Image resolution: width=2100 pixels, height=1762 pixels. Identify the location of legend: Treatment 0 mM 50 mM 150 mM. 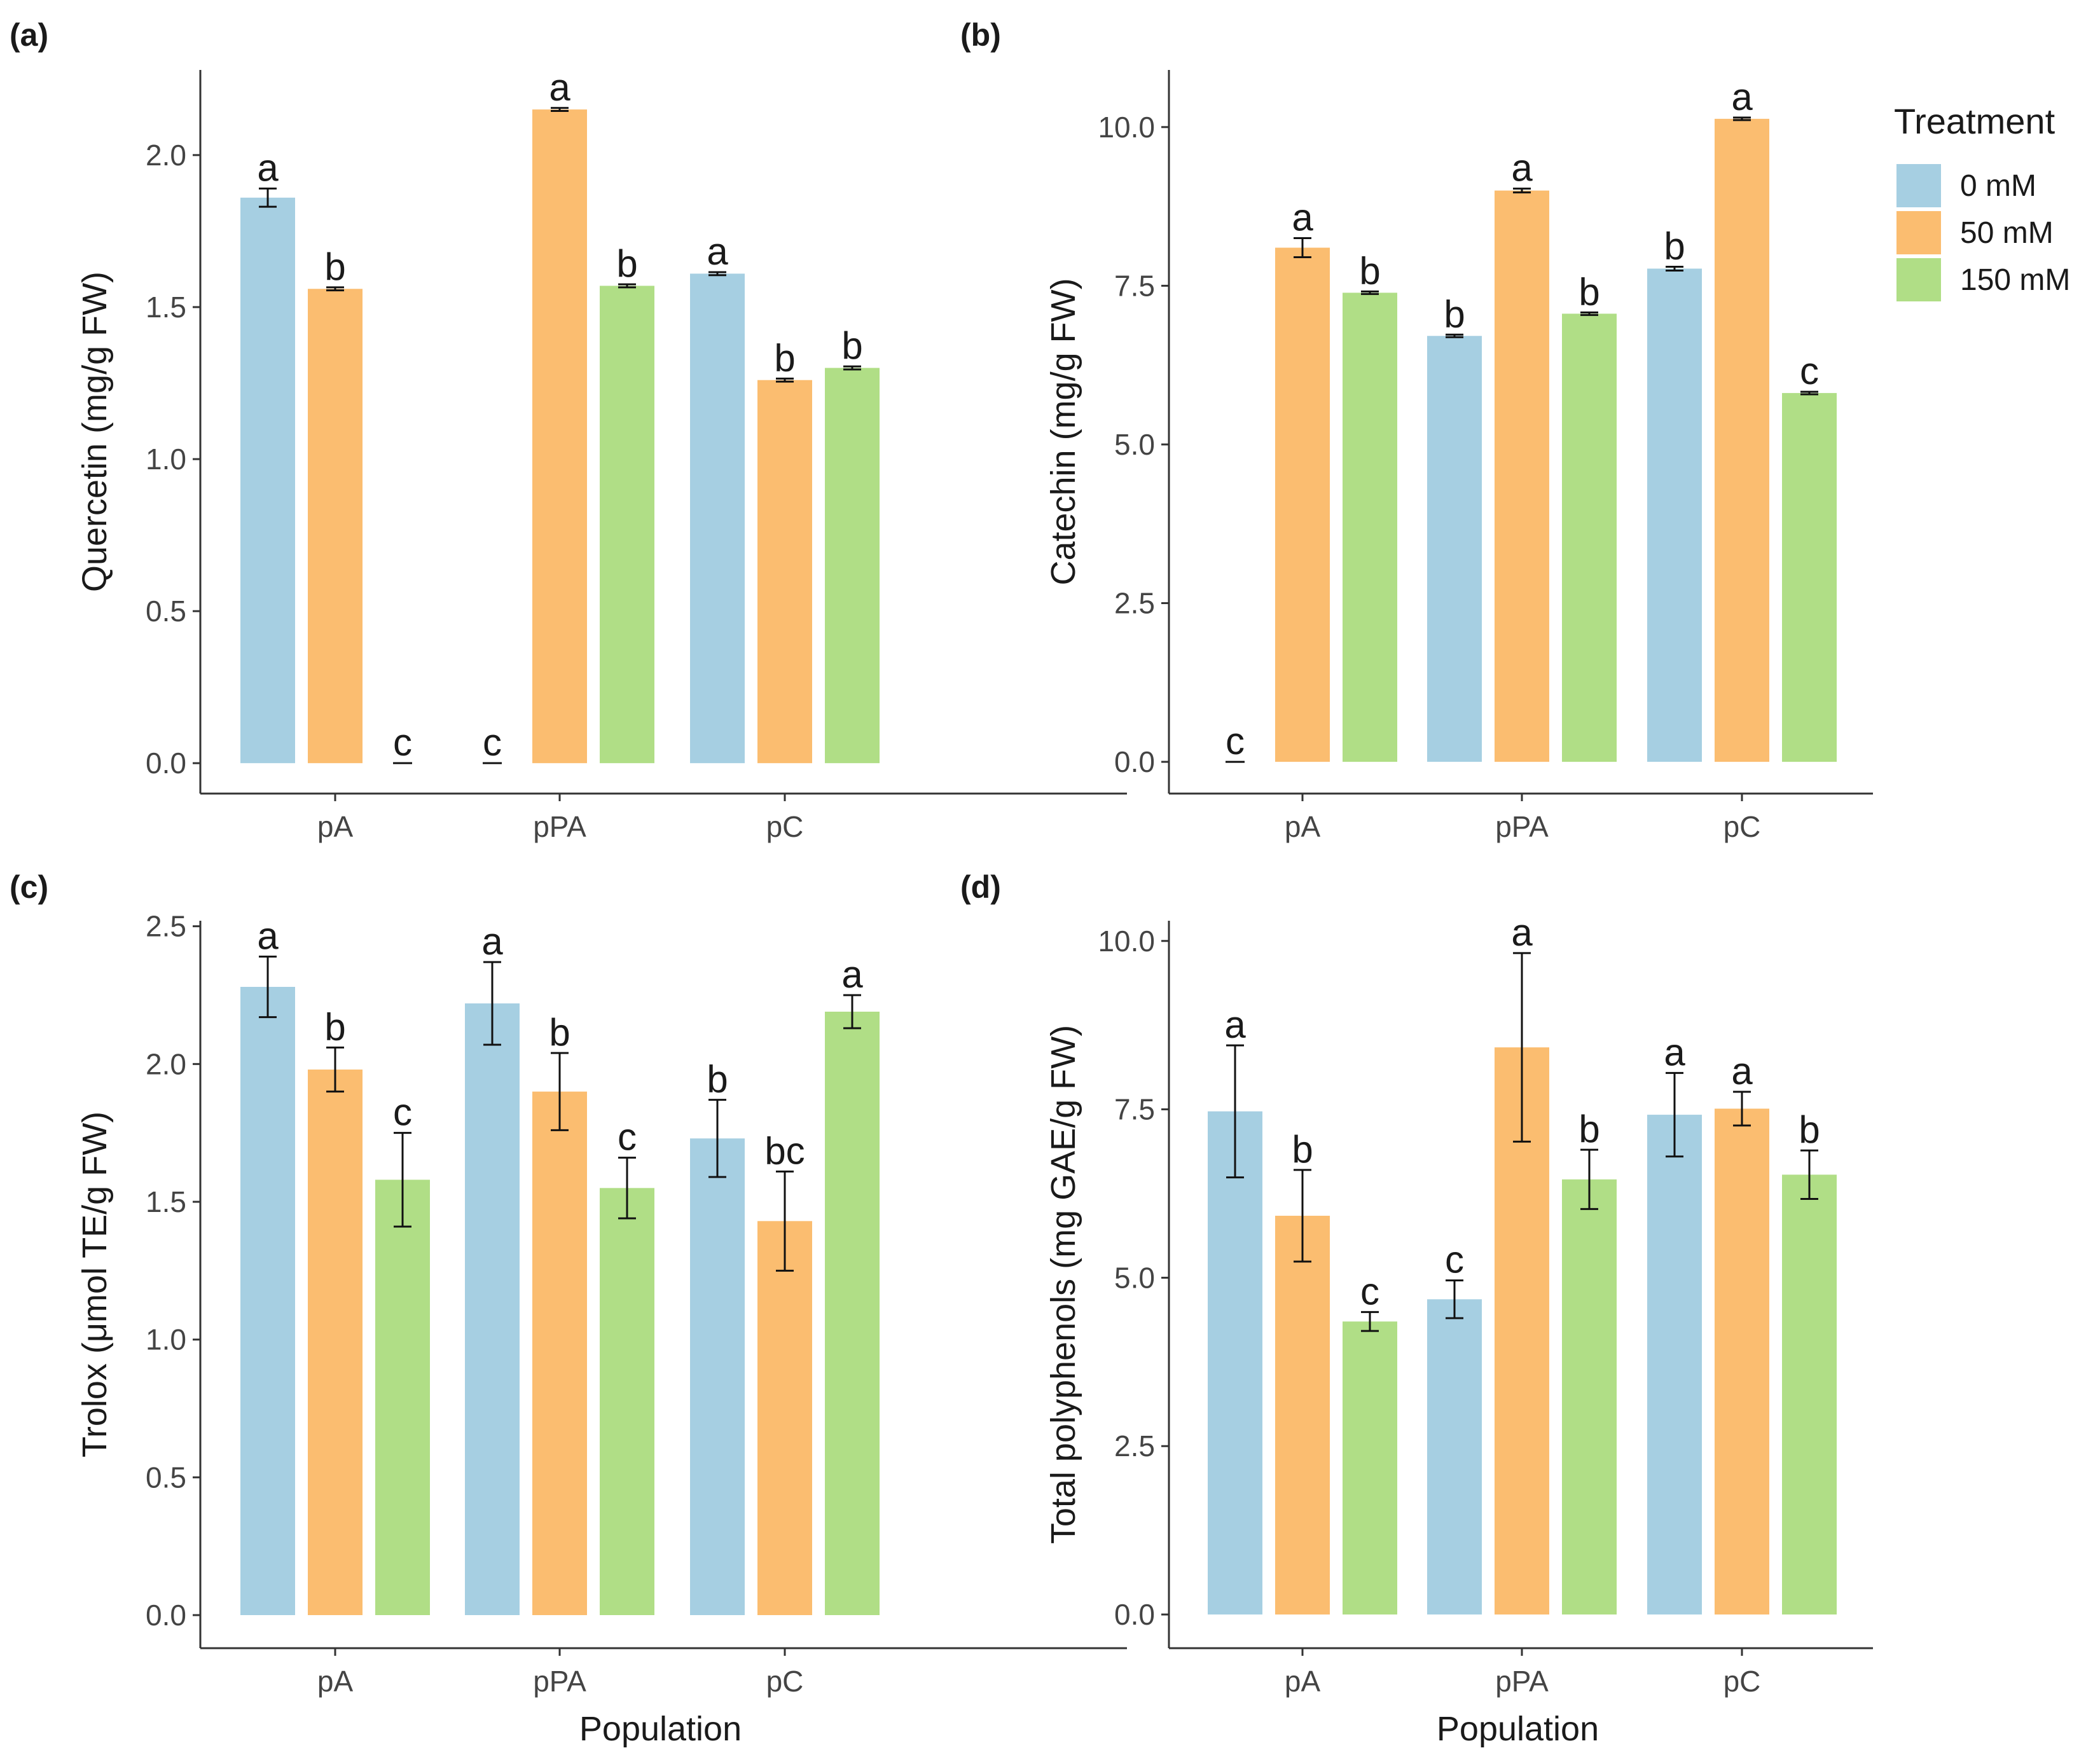
(1982, 201).